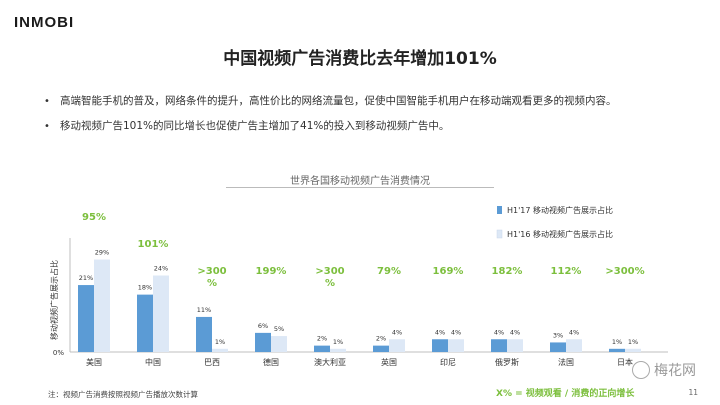 The width and height of the screenshot is (720, 405). Describe the element at coordinates (102, 253) in the screenshot. I see `data-label: 29%` at that location.